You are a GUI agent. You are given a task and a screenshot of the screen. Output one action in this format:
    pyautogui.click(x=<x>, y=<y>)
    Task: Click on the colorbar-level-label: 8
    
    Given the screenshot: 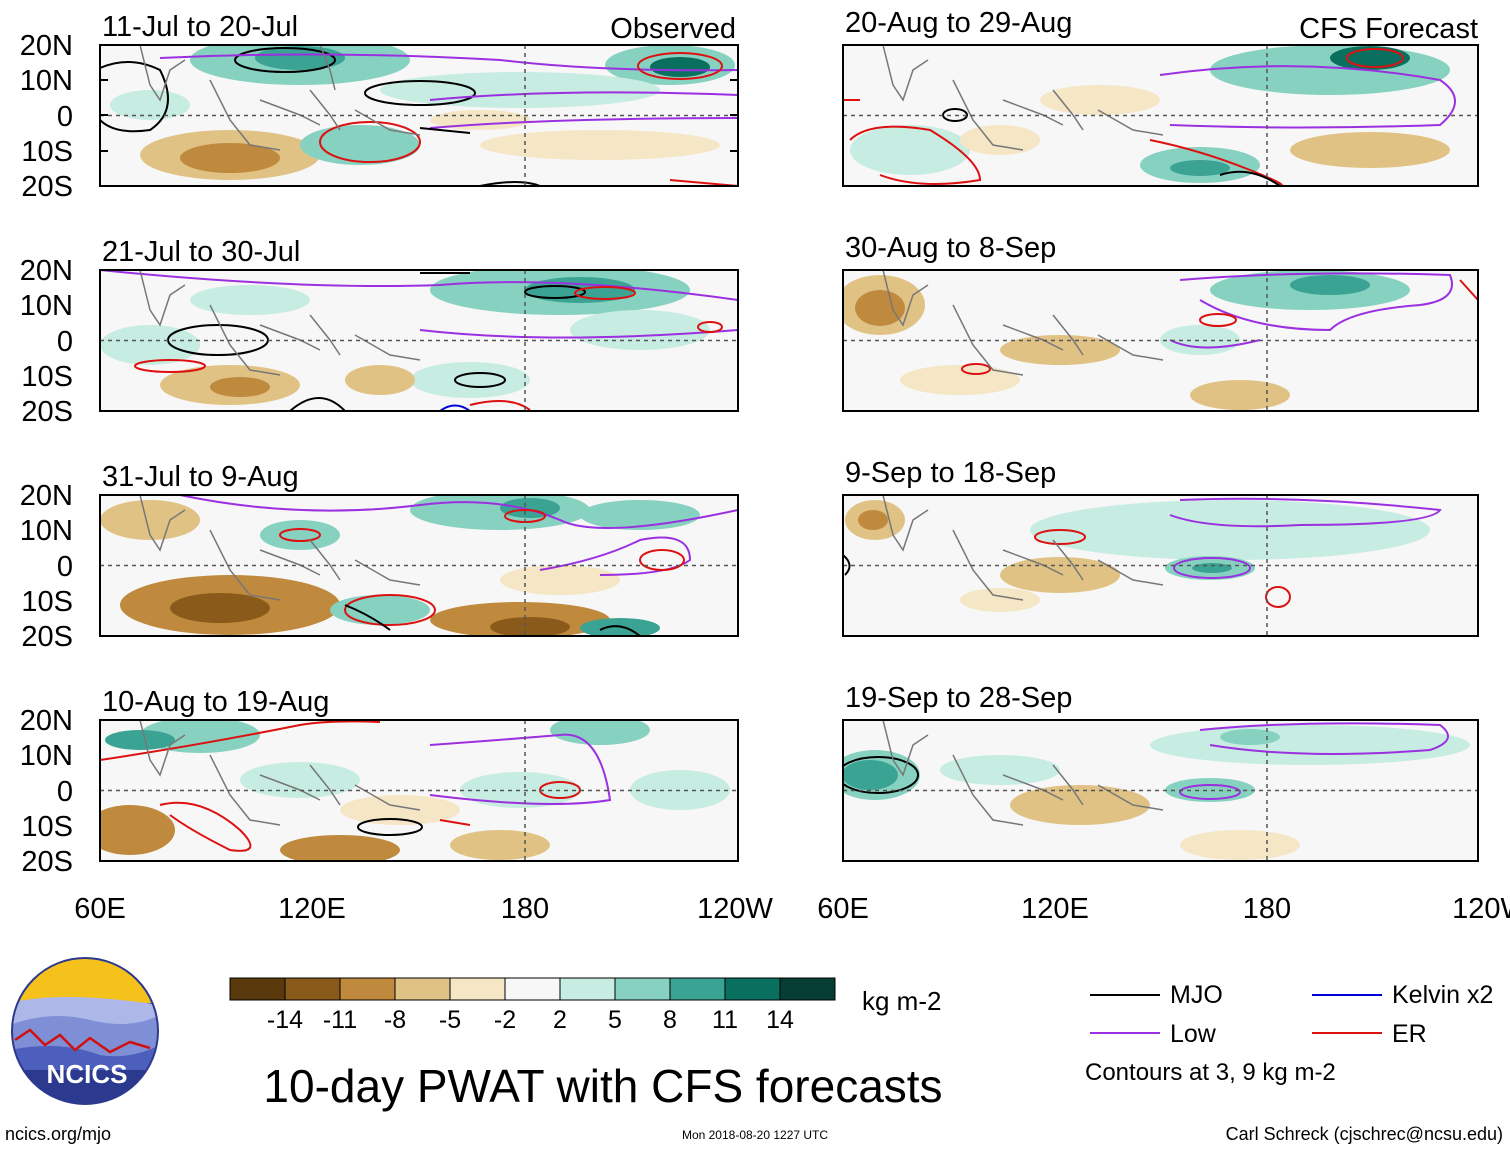 What is the action you would take?
    pyautogui.click(x=670, y=1020)
    